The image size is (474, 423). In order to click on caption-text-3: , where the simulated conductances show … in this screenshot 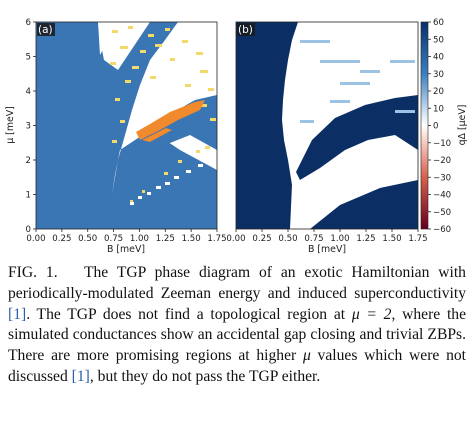, I will do `click(237, 335)`.